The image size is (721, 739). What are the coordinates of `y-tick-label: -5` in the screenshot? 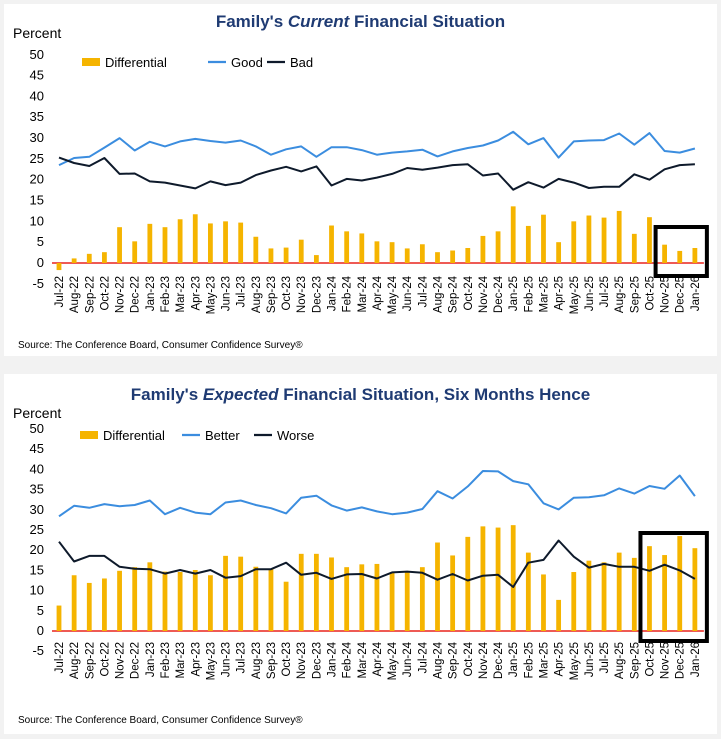 It's located at (38, 650).